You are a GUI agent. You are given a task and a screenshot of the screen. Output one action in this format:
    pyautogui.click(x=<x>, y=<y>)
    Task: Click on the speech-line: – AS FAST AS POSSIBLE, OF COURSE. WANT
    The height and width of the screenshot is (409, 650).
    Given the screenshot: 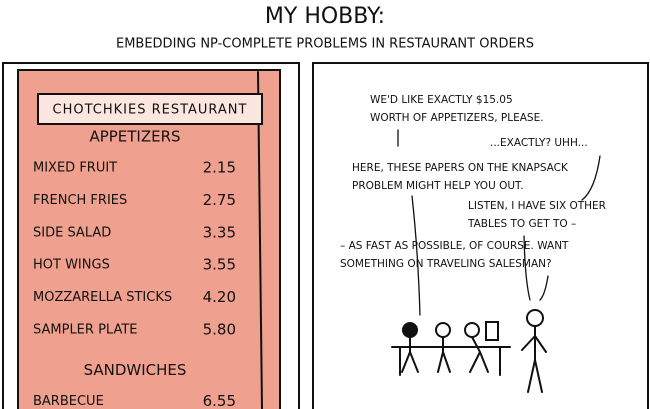 What is the action you would take?
    pyautogui.click(x=454, y=246)
    